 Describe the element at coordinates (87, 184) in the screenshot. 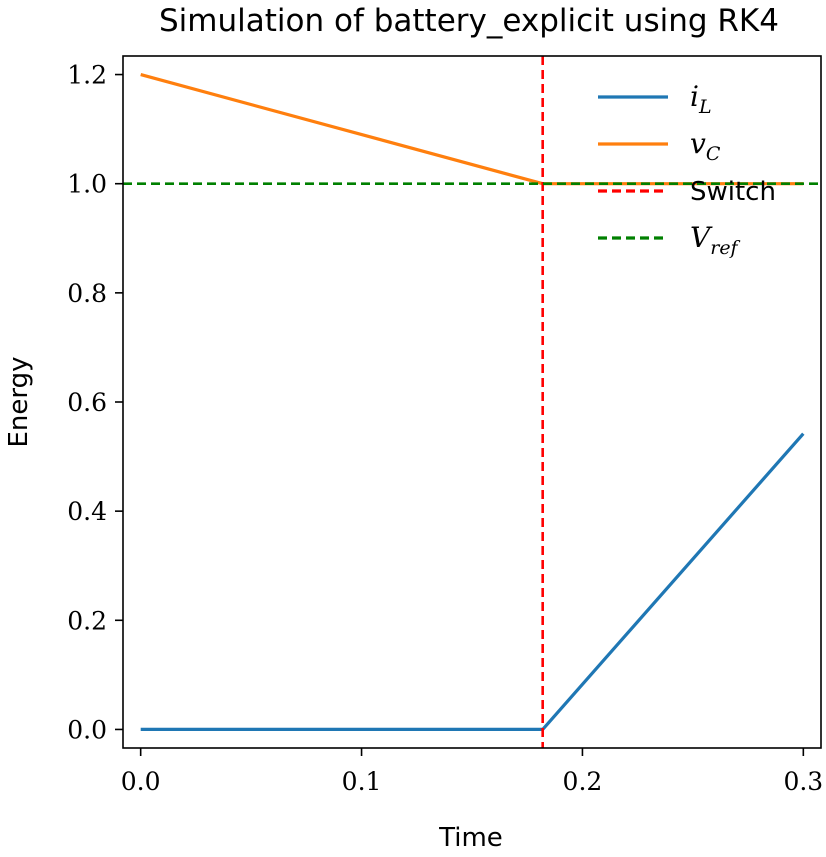

I see `y-tick-label: 1.0` at that location.